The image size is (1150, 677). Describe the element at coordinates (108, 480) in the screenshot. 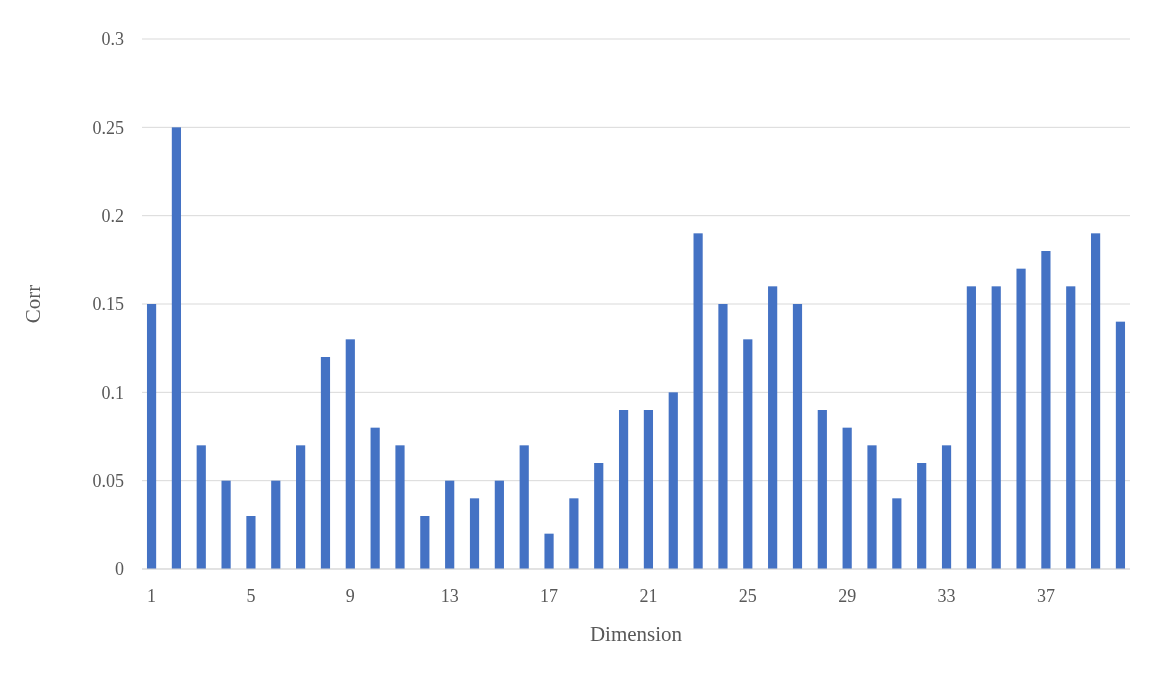

I see `y-tick-label: 0.05` at that location.